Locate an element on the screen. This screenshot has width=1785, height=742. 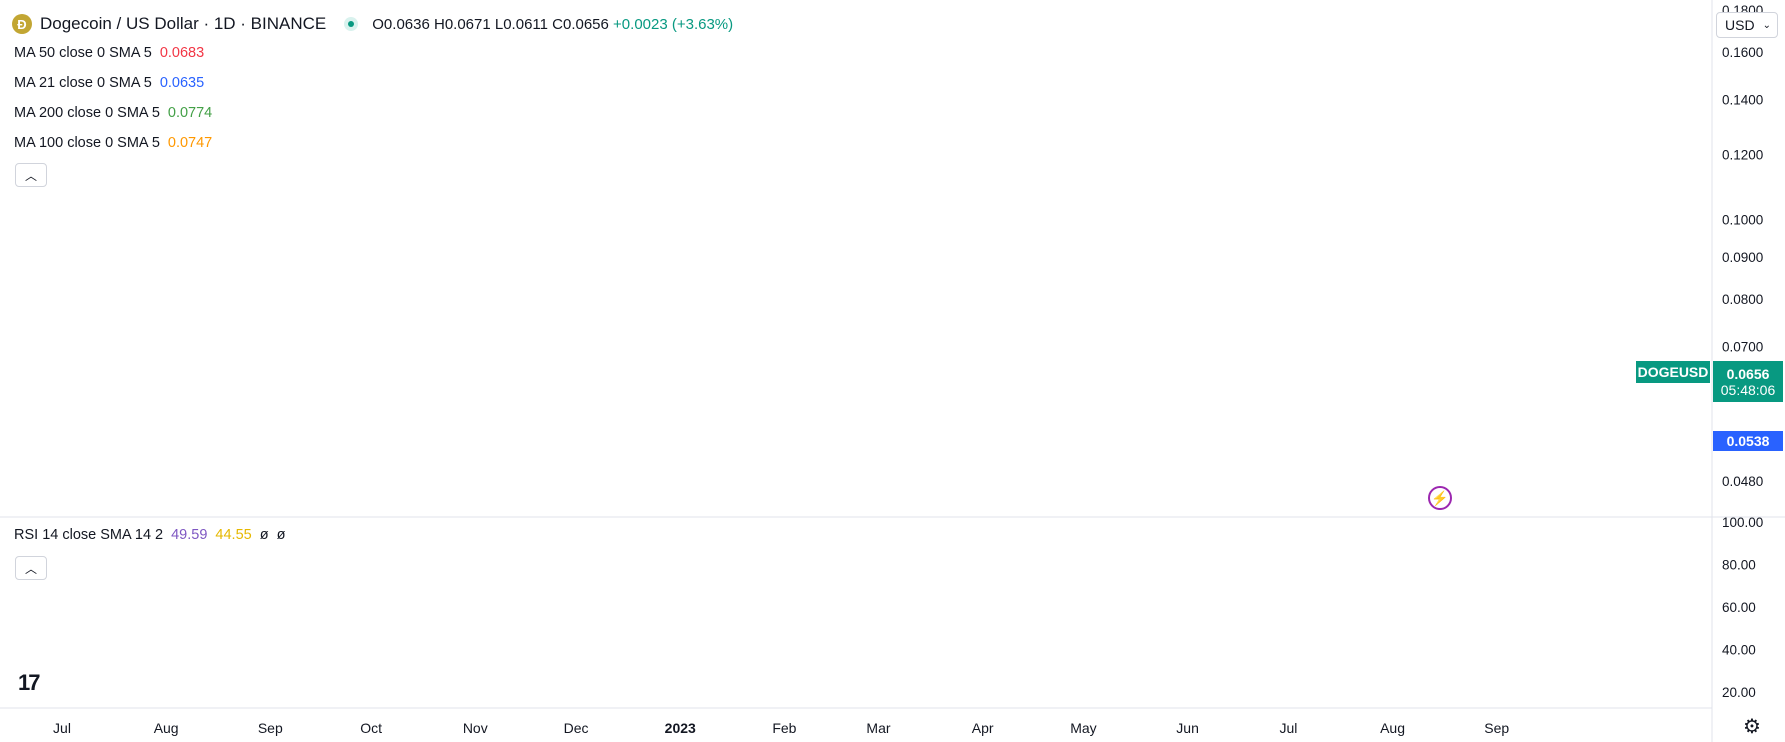
ma50-label: MA 50 close 0 SMA 5 is located at coordinates (83, 53).